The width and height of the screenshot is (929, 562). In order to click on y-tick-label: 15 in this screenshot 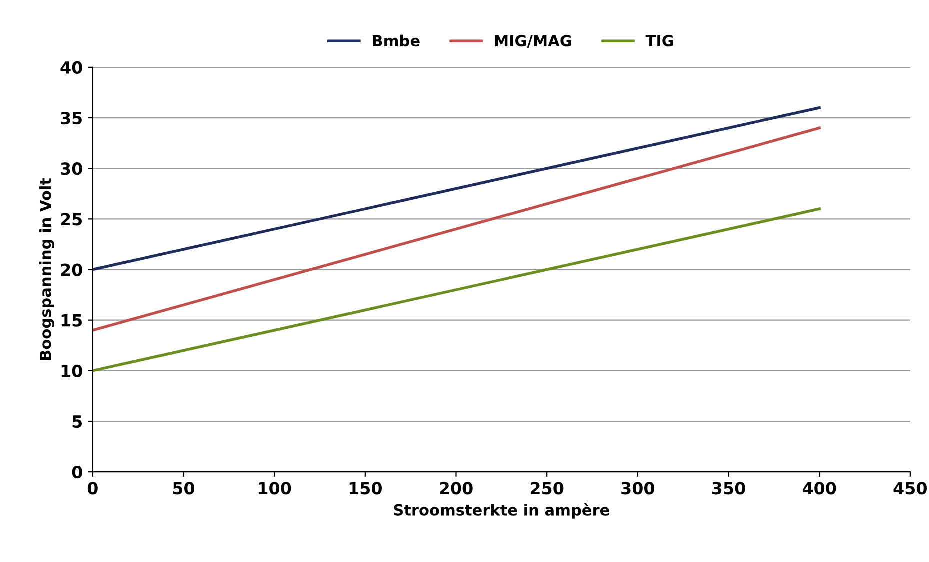, I will do `click(72, 320)`.